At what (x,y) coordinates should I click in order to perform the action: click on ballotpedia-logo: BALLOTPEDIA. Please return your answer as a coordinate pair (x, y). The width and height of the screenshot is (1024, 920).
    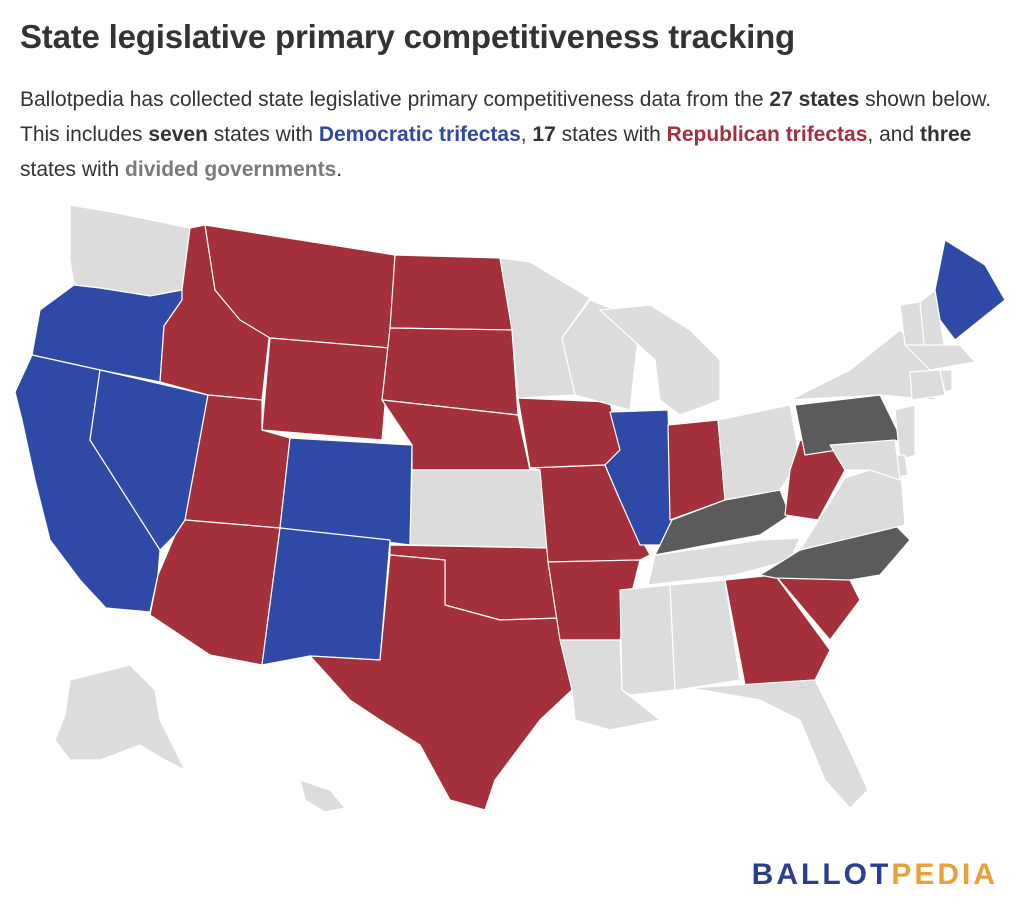
    Looking at the image, I should click on (875, 875).